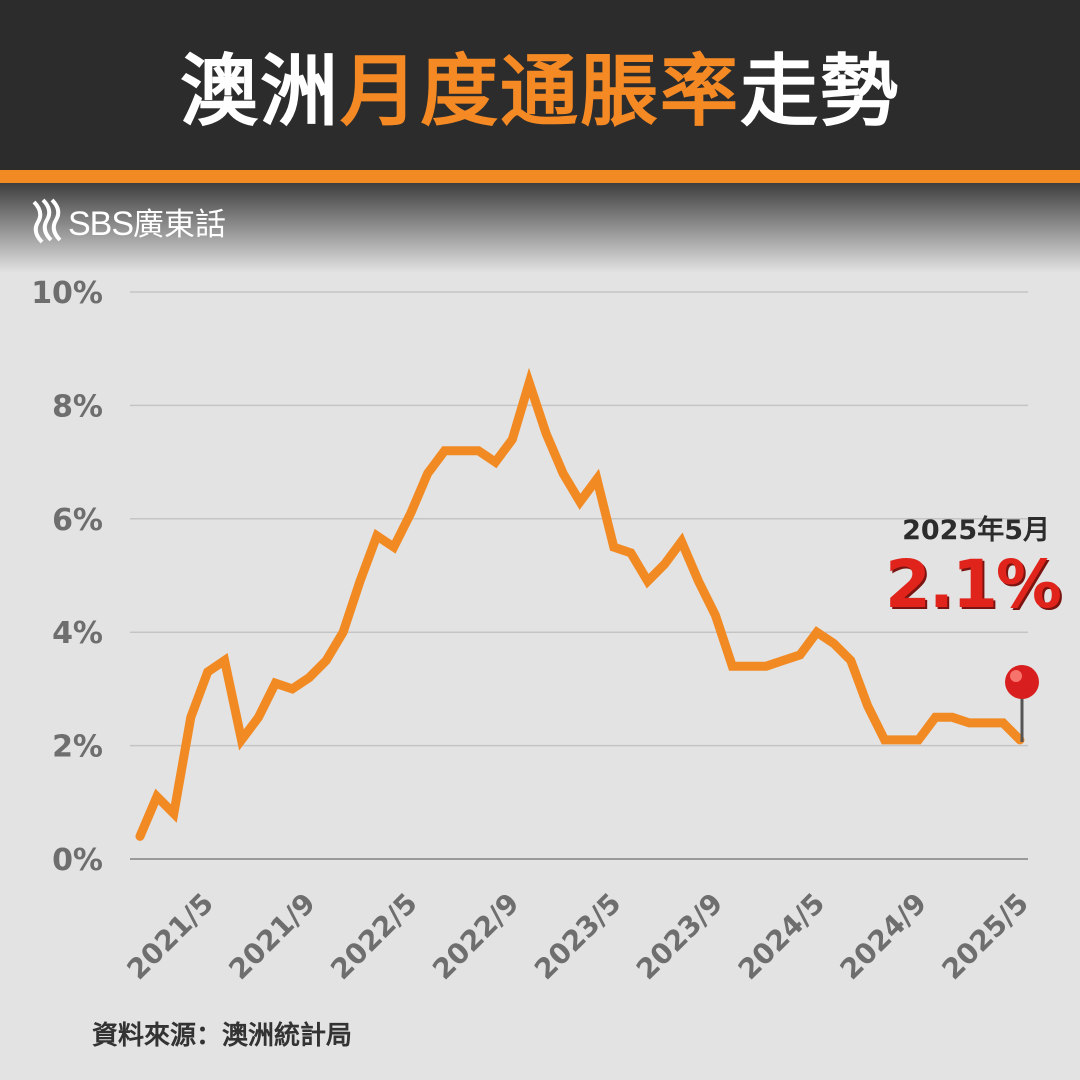  Describe the element at coordinates (77, 747) in the screenshot. I see `y-tick-label: 2%` at that location.